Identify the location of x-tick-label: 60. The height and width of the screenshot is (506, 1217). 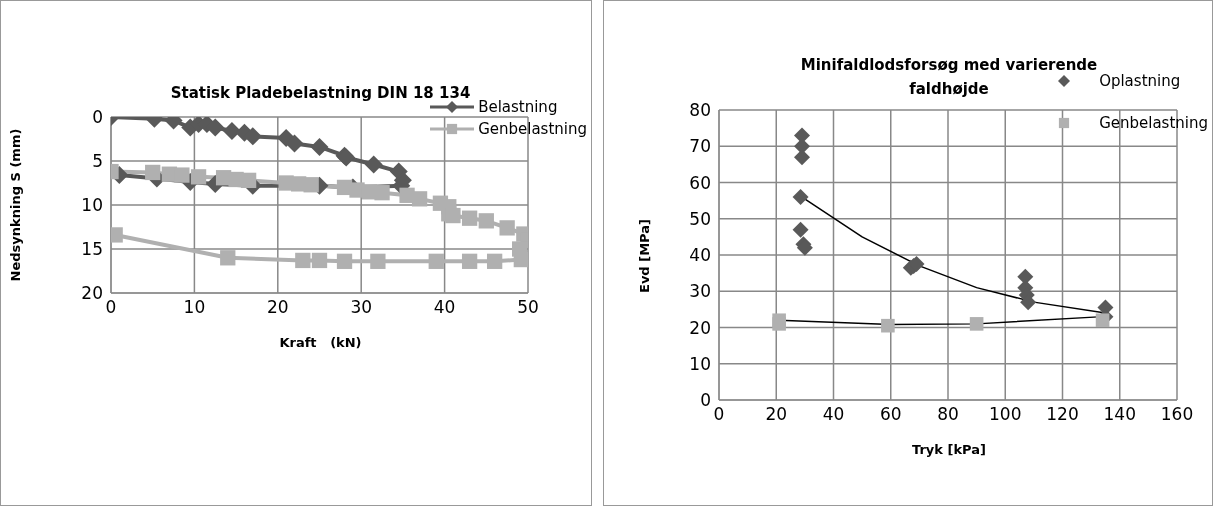
(890, 414).